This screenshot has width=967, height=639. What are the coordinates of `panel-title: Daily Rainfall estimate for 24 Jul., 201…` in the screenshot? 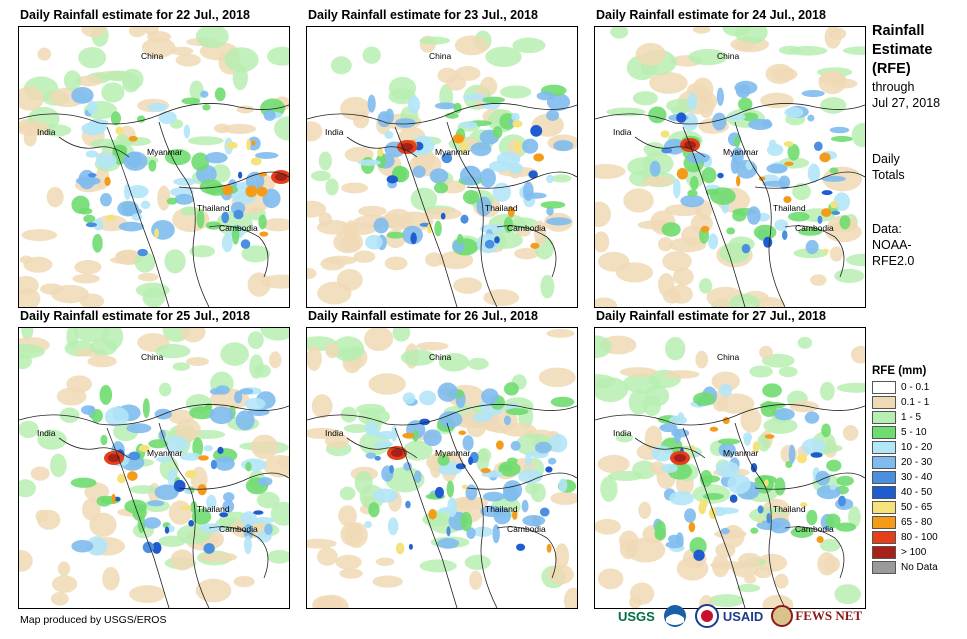 It's located at (711, 15).